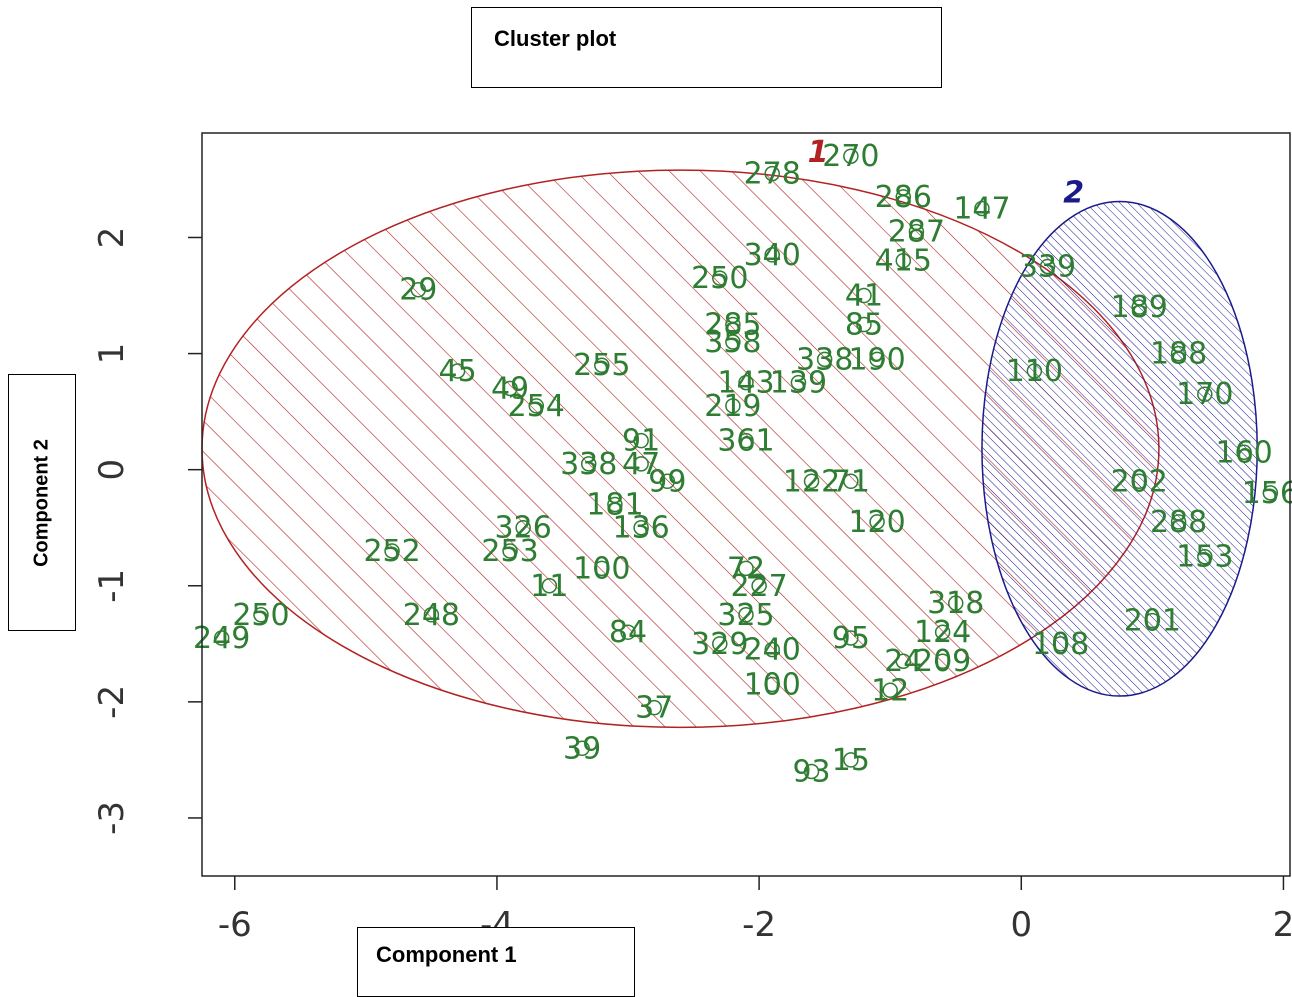 This screenshot has width=1292, height=997. Describe the element at coordinates (851, 760) in the screenshot. I see `data-point-label: 15` at that location.